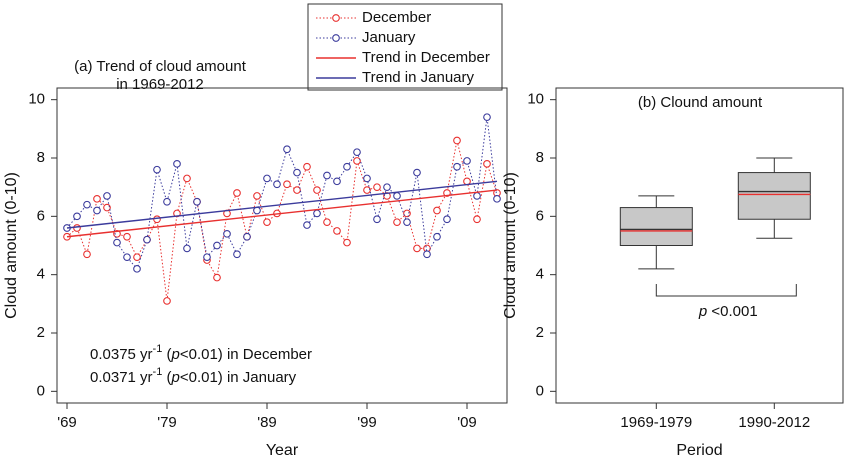 Image resolution: width=850 pixels, height=459 pixels. What do you see at coordinates (389, 37) in the screenshot?
I see `legend-label: January` at bounding box center [389, 37].